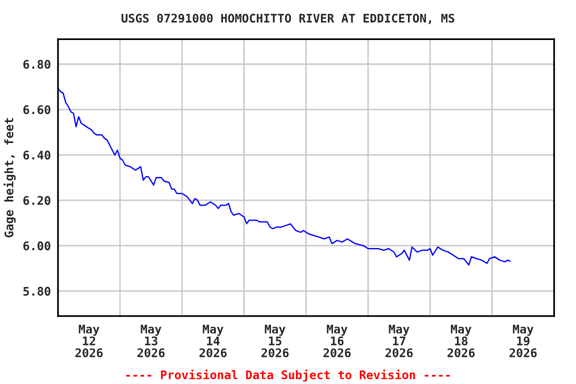  I want to click on x-tick-label: May 17 2026, so click(399, 341).